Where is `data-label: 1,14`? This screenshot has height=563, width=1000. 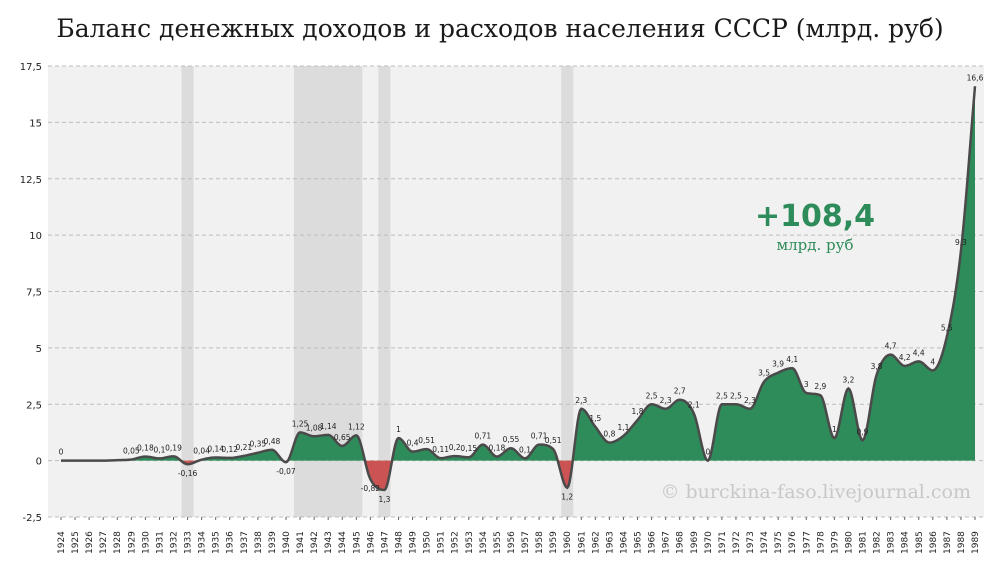
data-label: 1,14 is located at coordinates (328, 426).